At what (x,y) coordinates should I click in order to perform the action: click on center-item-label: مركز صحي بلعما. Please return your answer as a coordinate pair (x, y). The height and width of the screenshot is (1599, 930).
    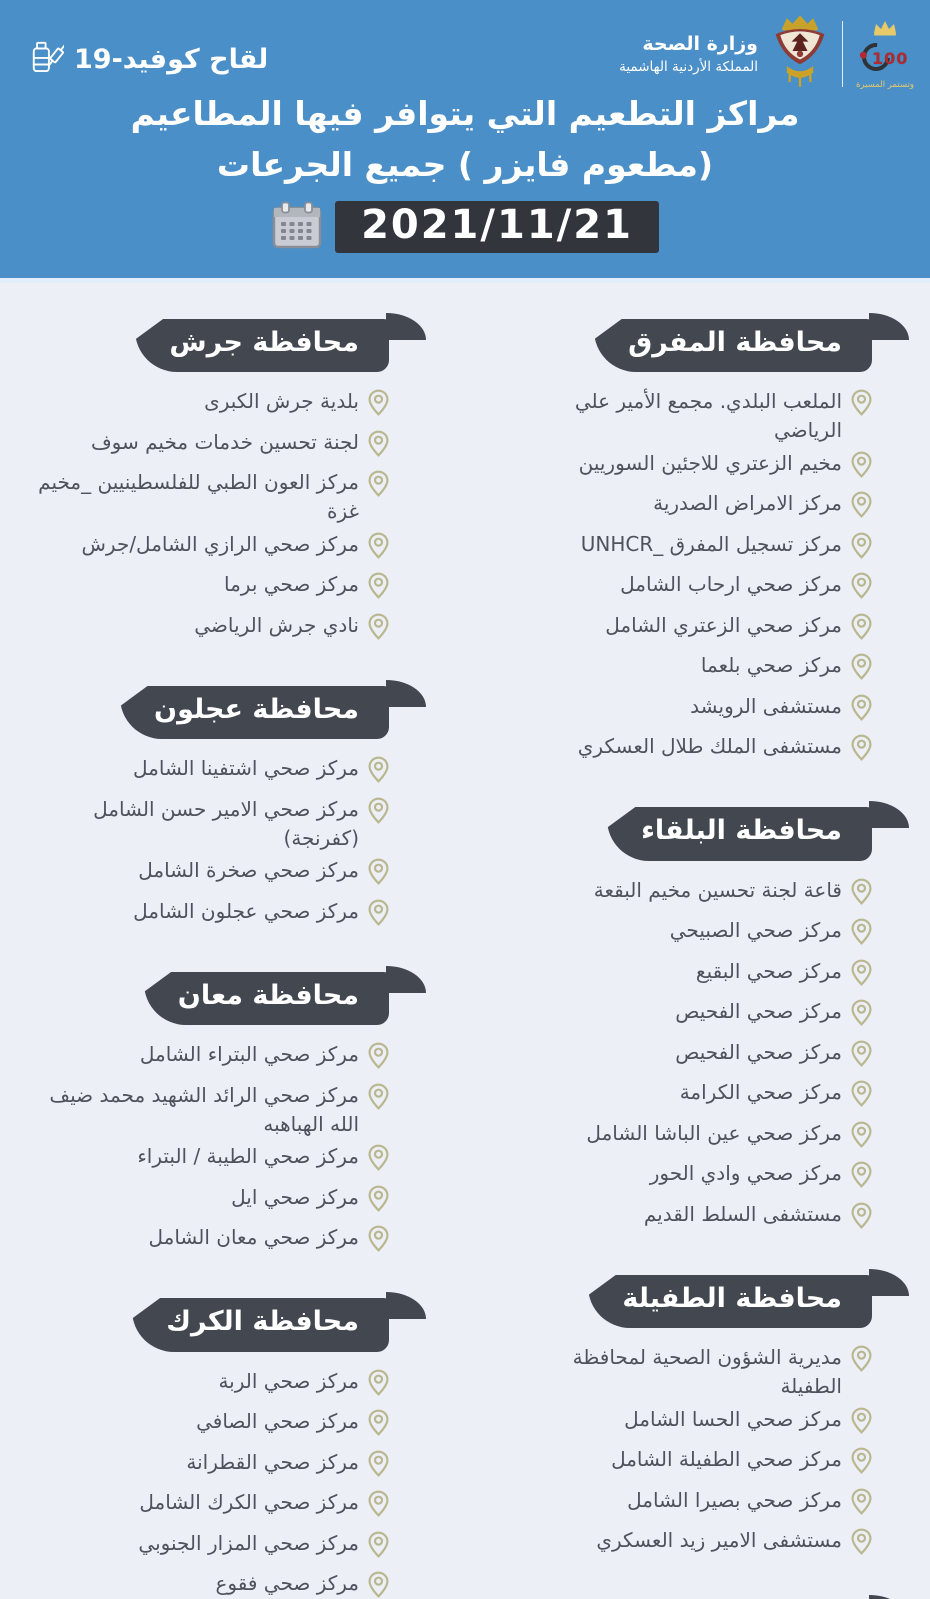
    Looking at the image, I should click on (771, 665).